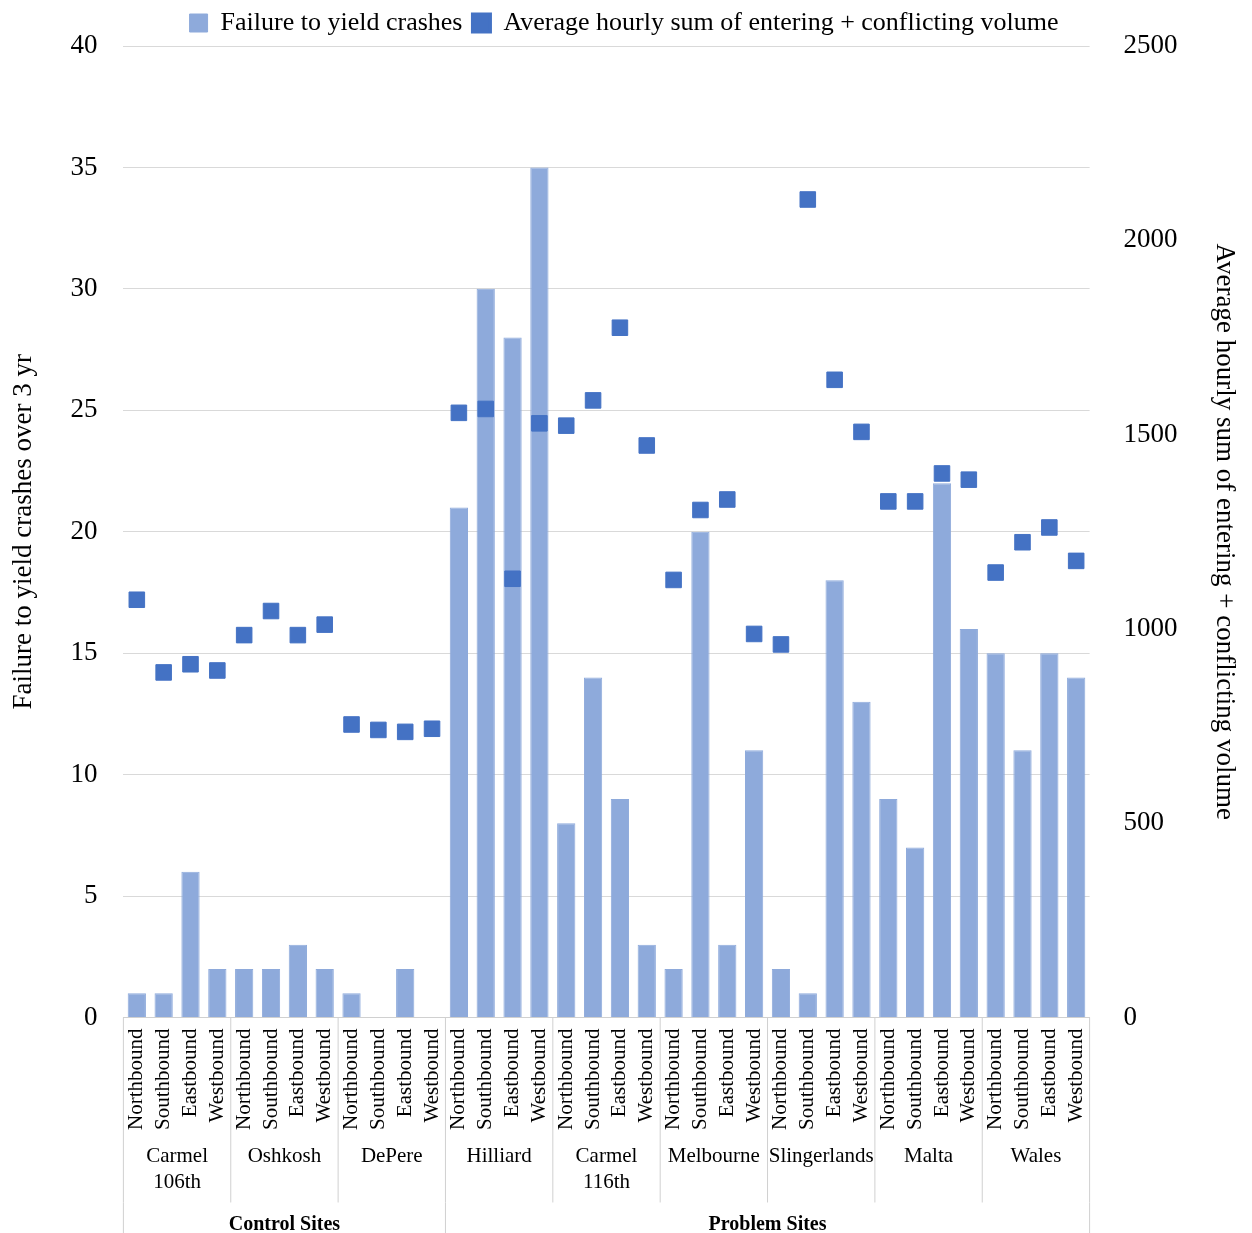 This screenshot has height=1233, width=1252. I want to click on text: DePere, so click(391, 1154).